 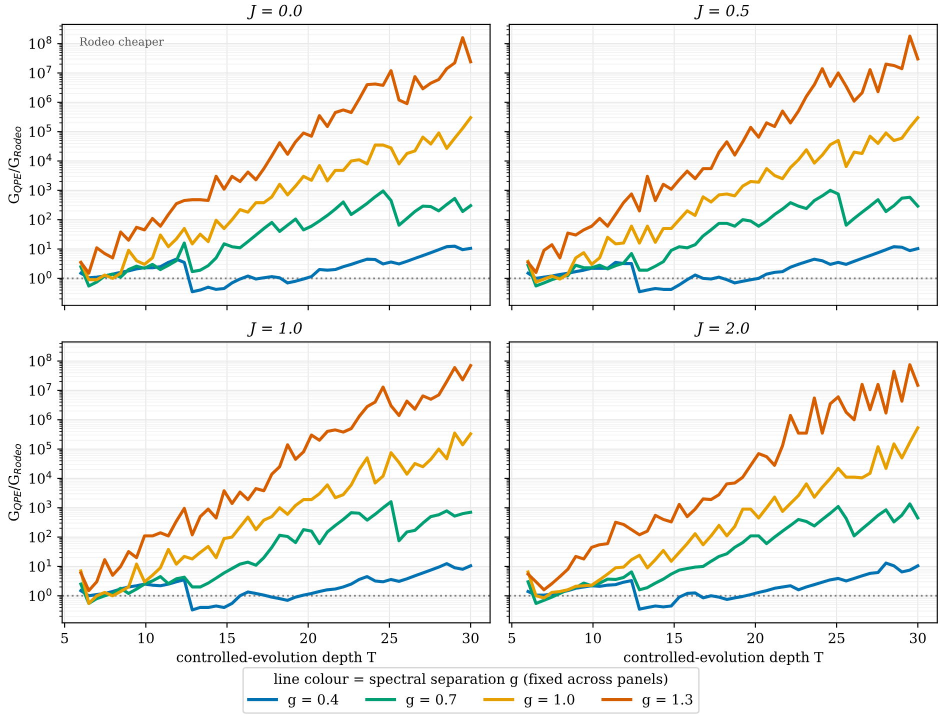 What do you see at coordinates (471, 680) in the screenshot?
I see `legend-title: line colour = spectral separation g (fixed across panels)` at bounding box center [471, 680].